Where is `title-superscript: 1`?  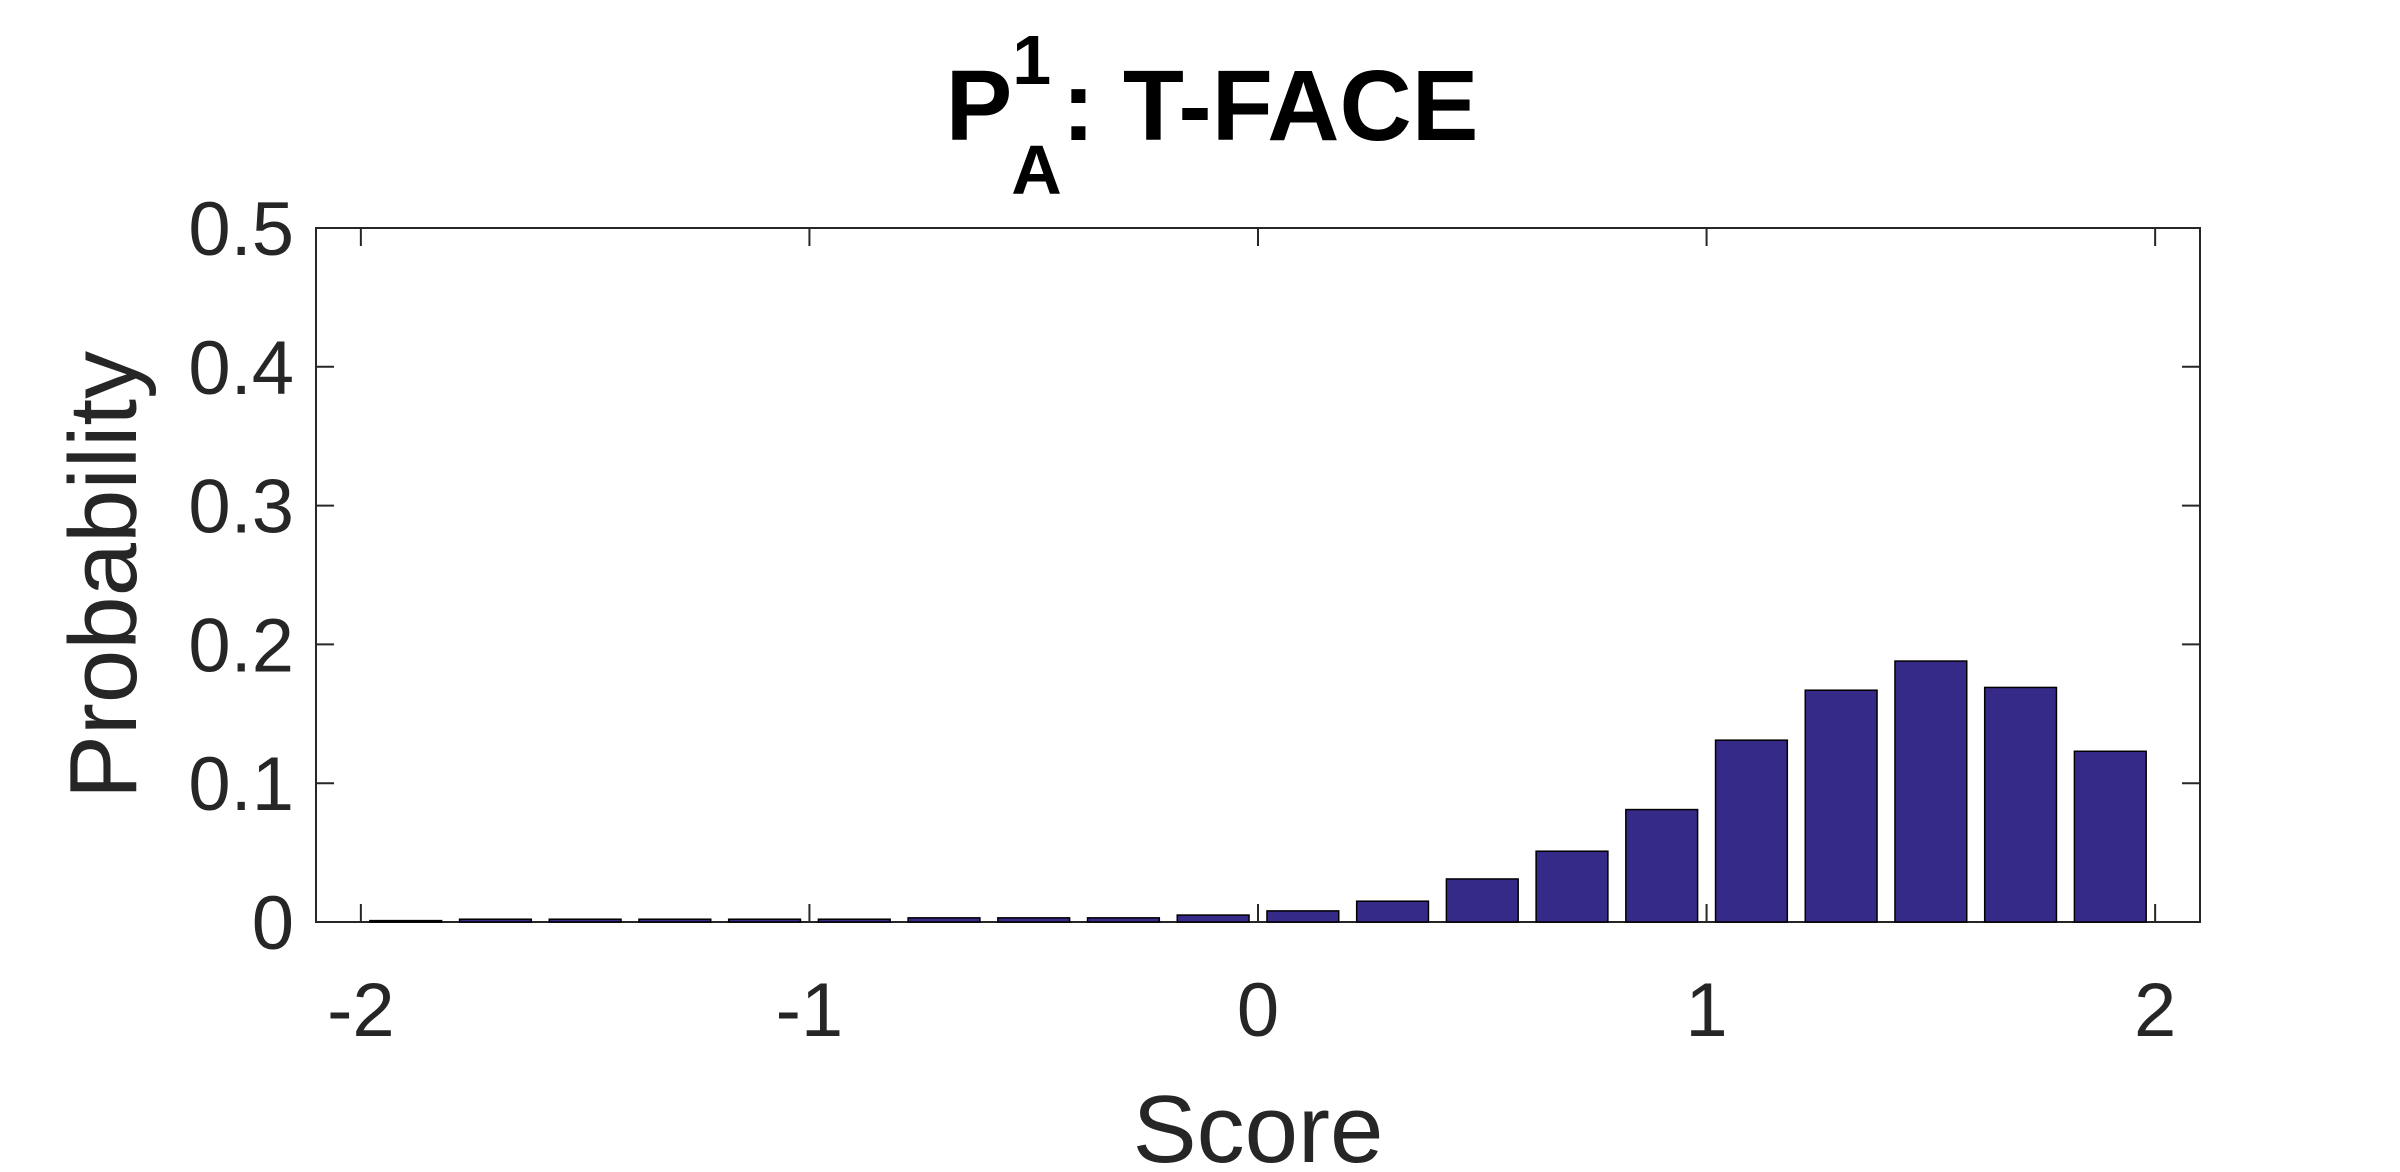
title-superscript: 1 is located at coordinates (1031, 60).